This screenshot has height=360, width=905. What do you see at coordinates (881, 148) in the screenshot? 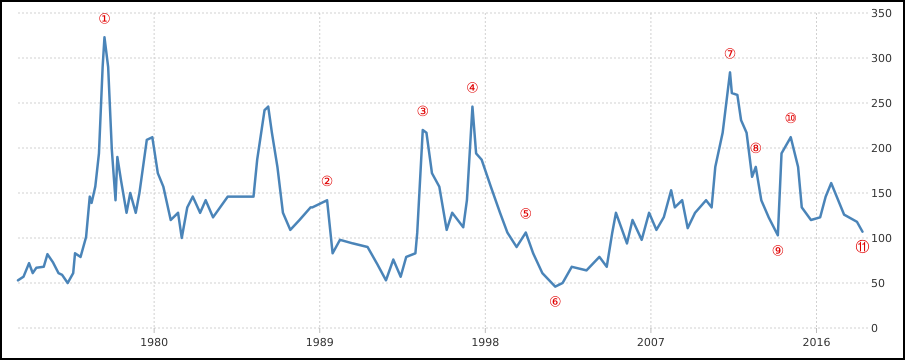
I see `y-tick-label: 200` at bounding box center [881, 148].